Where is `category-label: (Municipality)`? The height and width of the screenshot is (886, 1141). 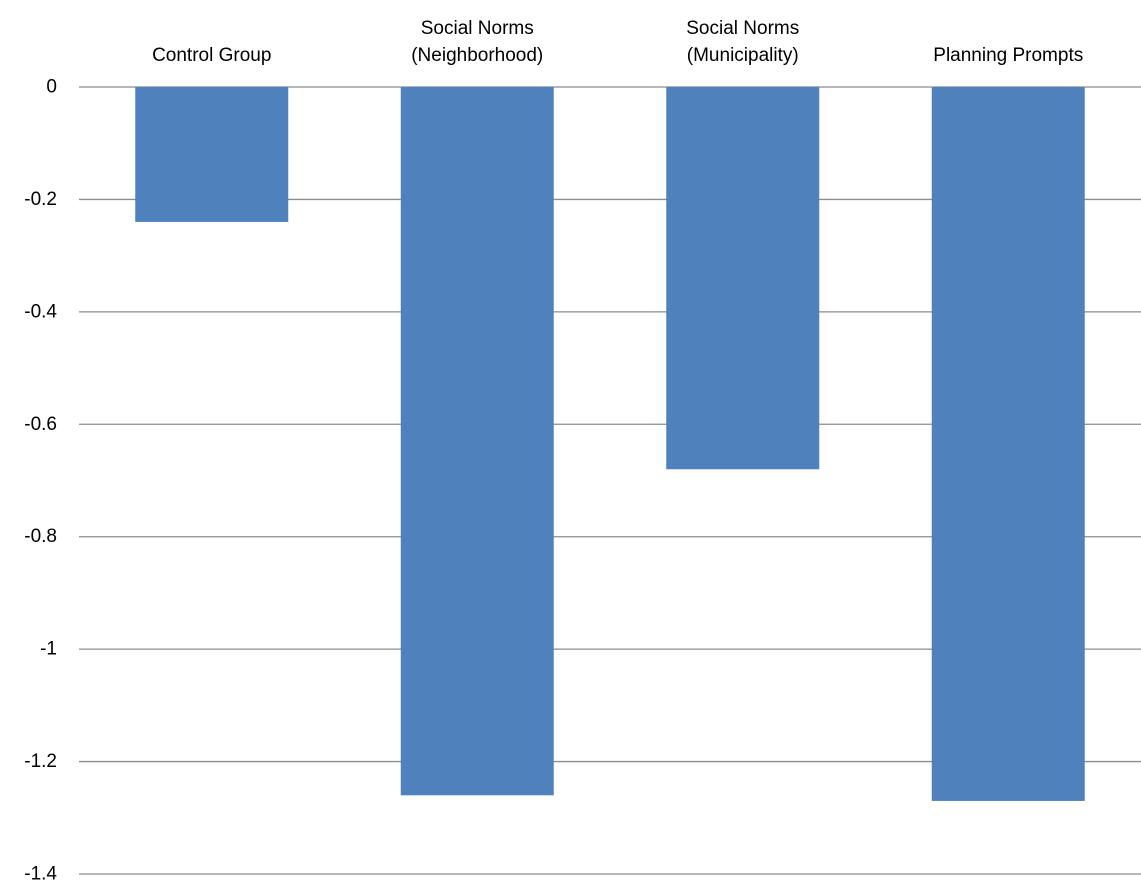 category-label: (Municipality) is located at coordinates (743, 55).